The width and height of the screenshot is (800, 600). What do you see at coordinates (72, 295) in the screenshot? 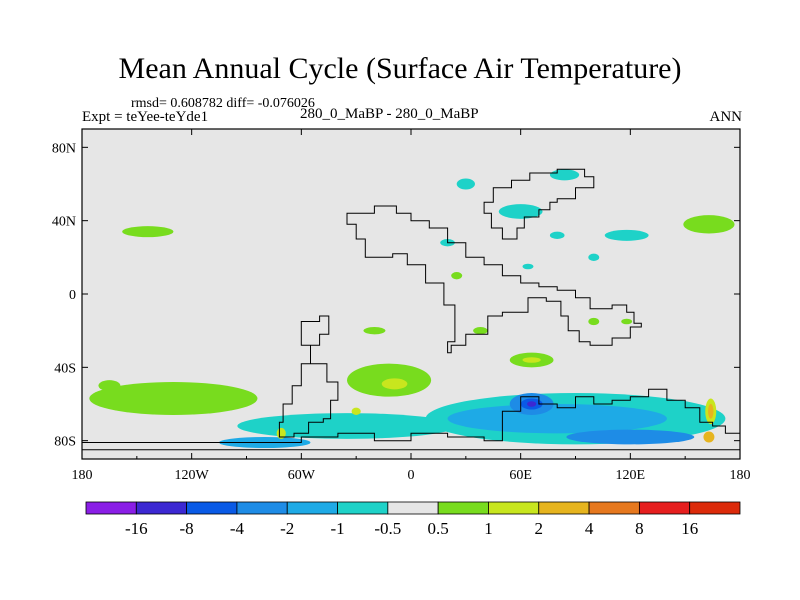
I see `y-tick-label: 0` at bounding box center [72, 295].